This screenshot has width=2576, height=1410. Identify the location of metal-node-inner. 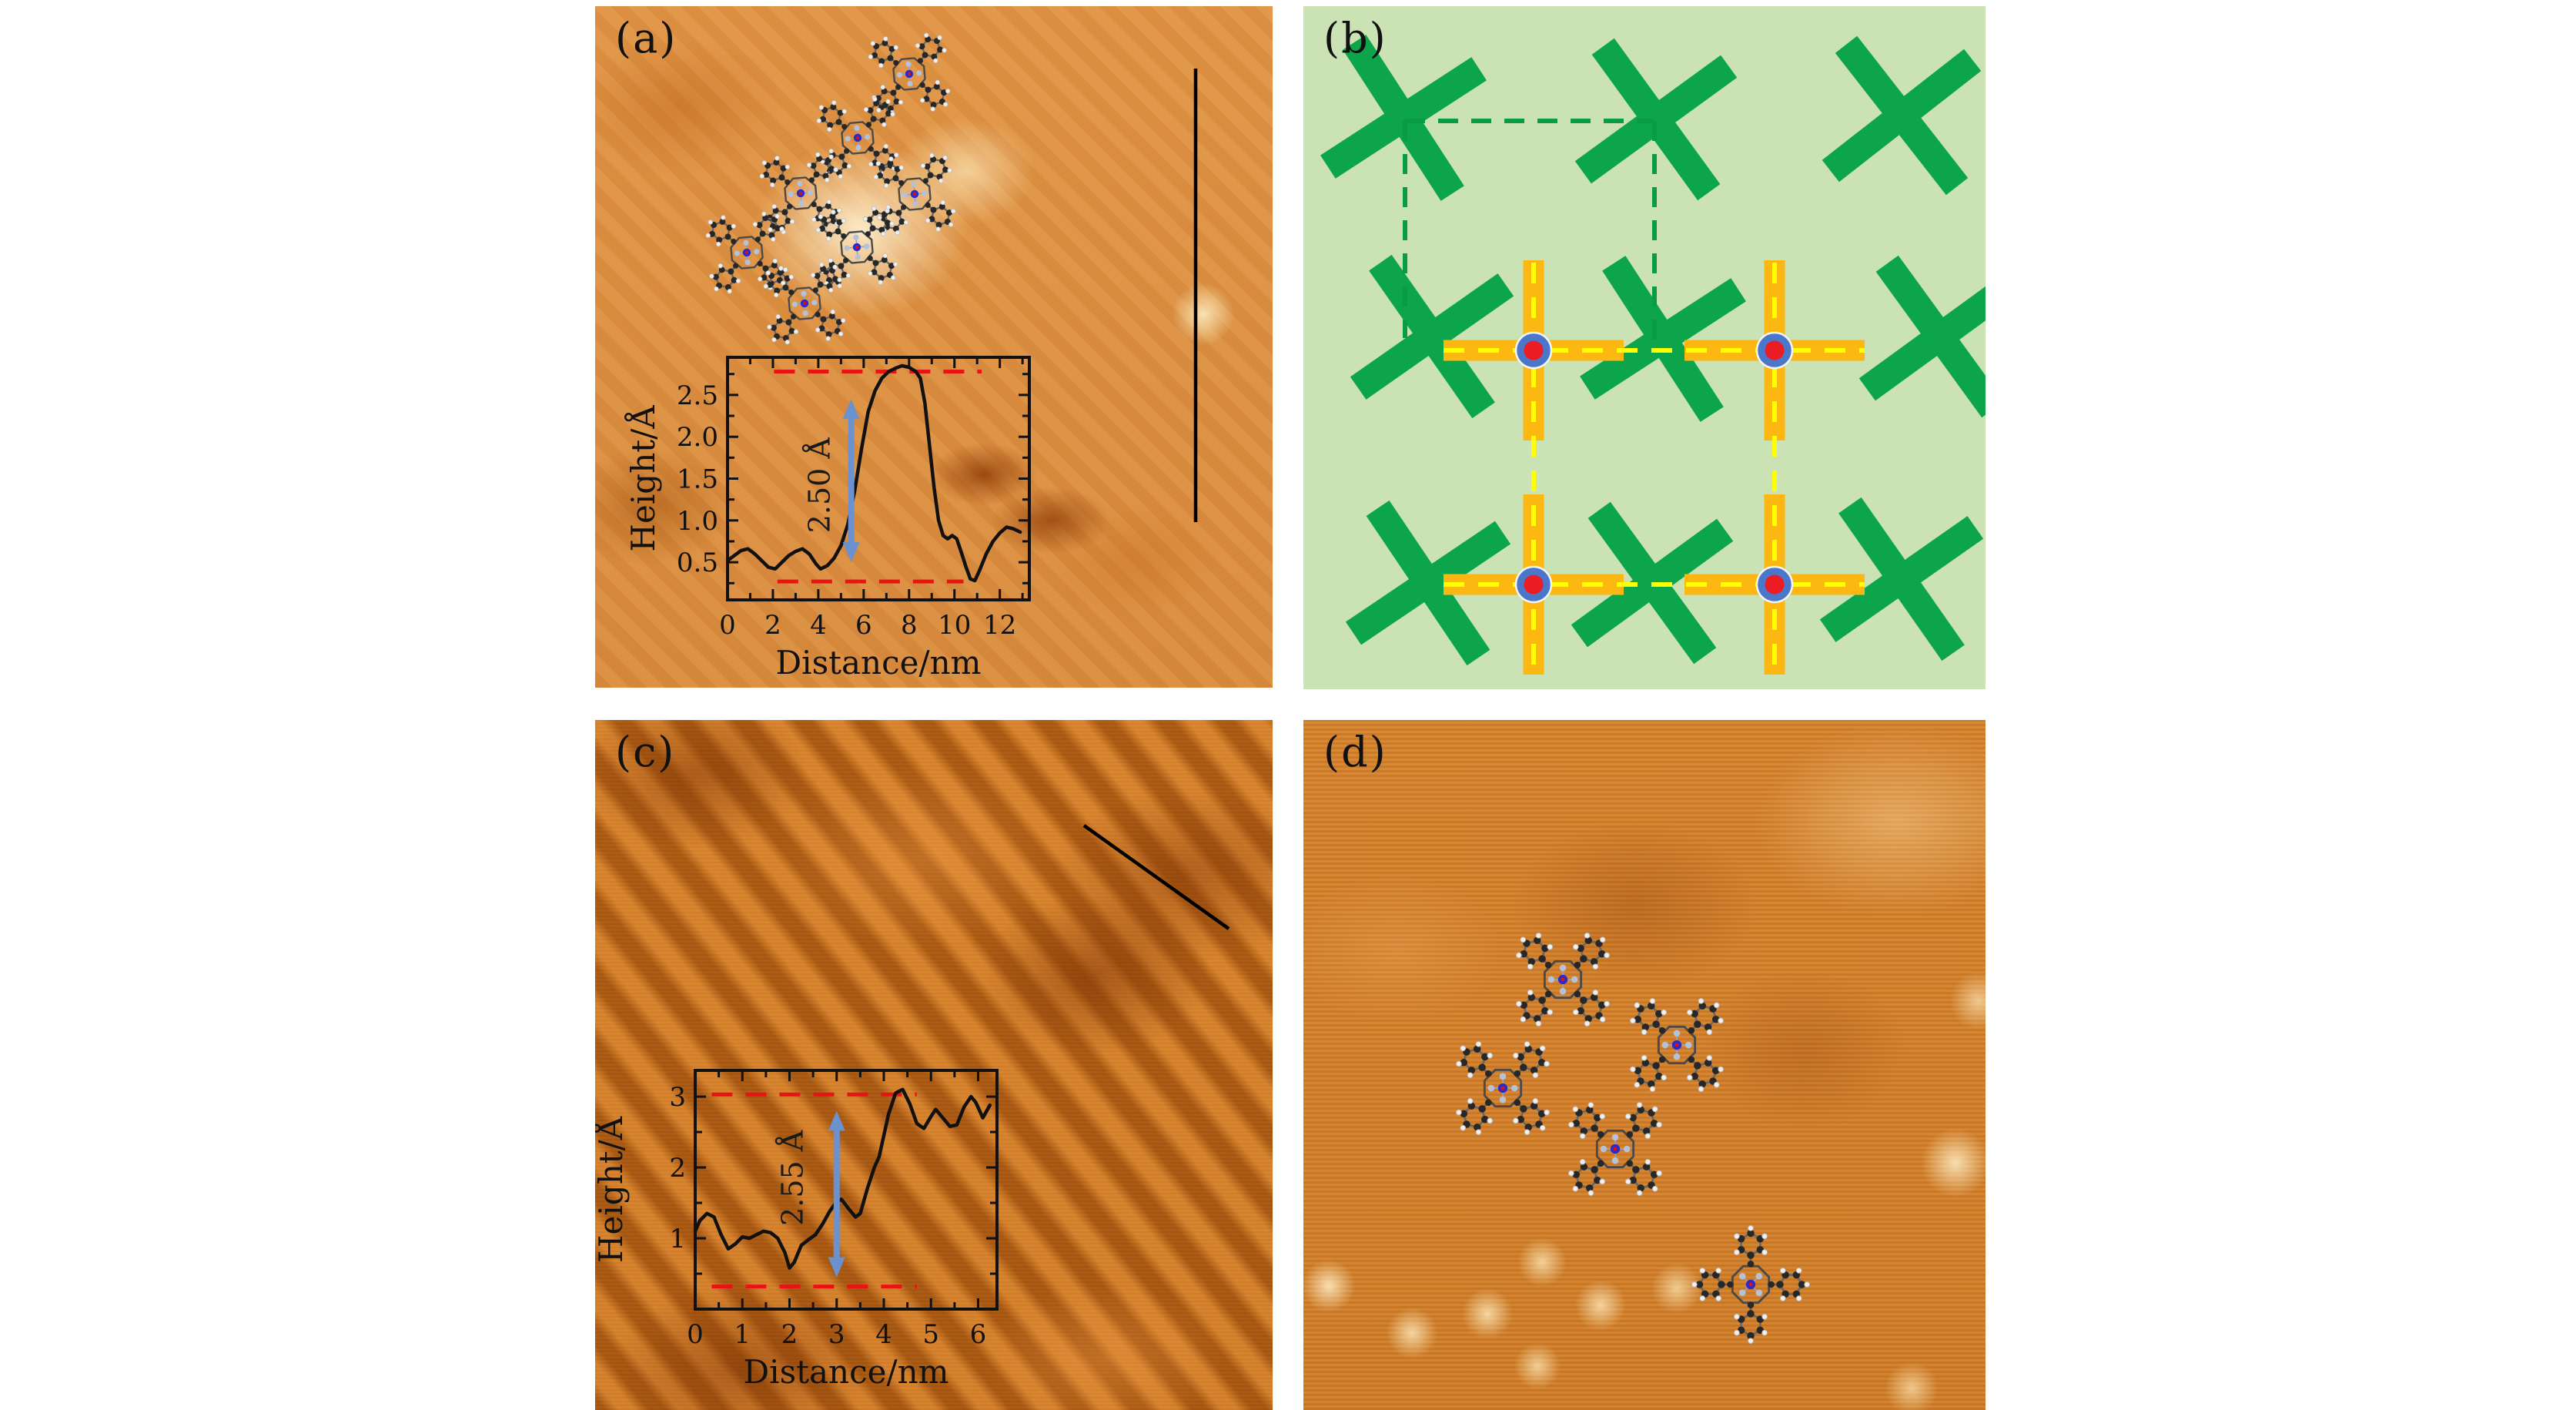
(1534, 584).